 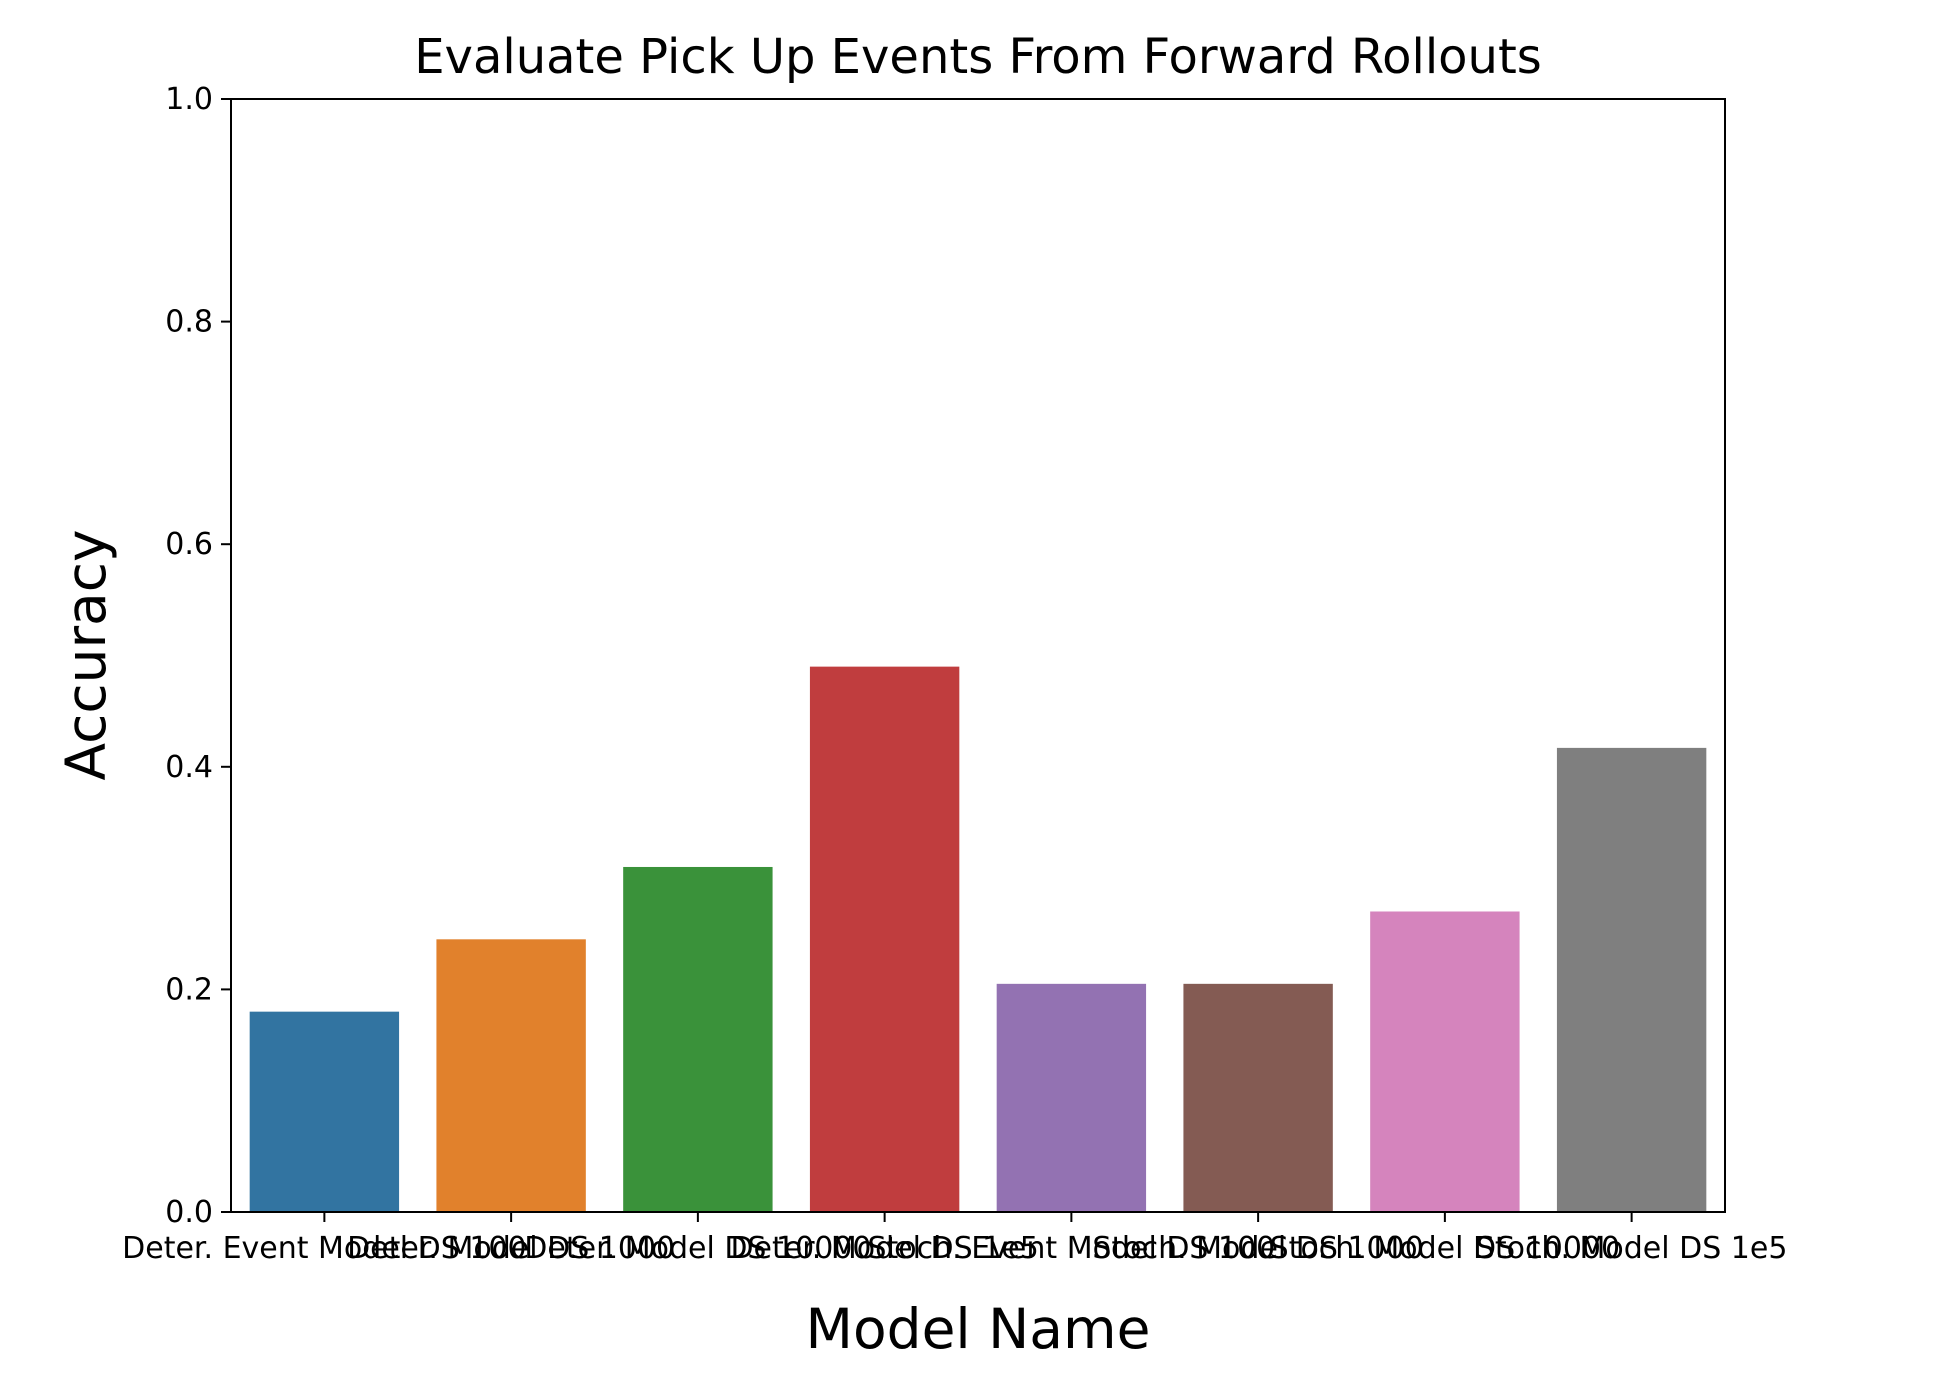 I want to click on x-tick-label: Deter. Model DS 1e5, so click(x=884, y=1248).